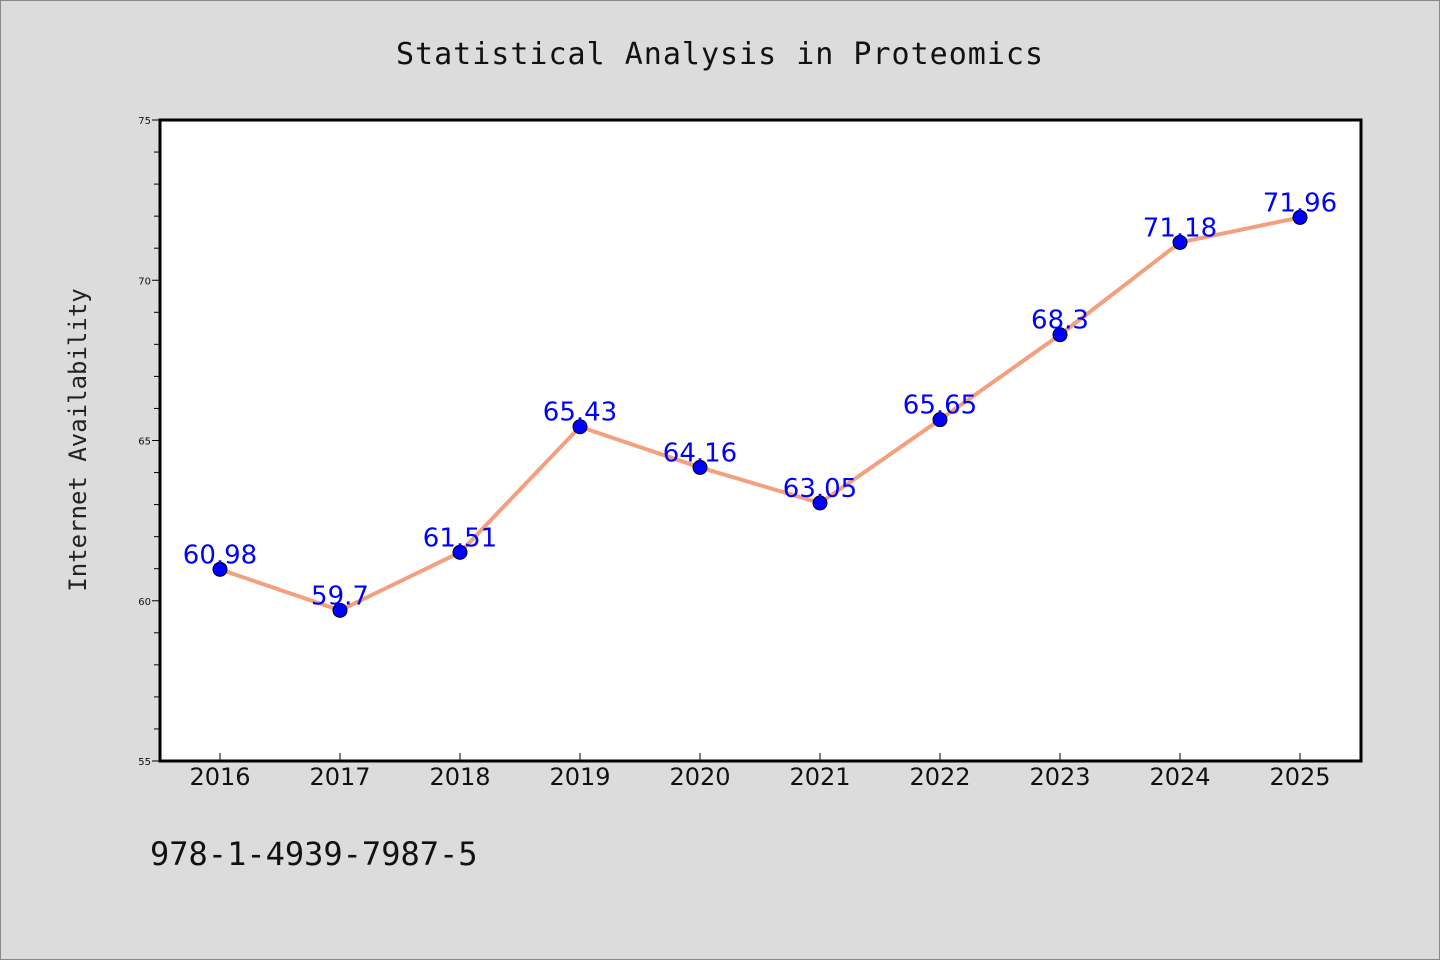 The image size is (1440, 960). What do you see at coordinates (219, 777) in the screenshot?
I see `x-tick-label: 2016` at bounding box center [219, 777].